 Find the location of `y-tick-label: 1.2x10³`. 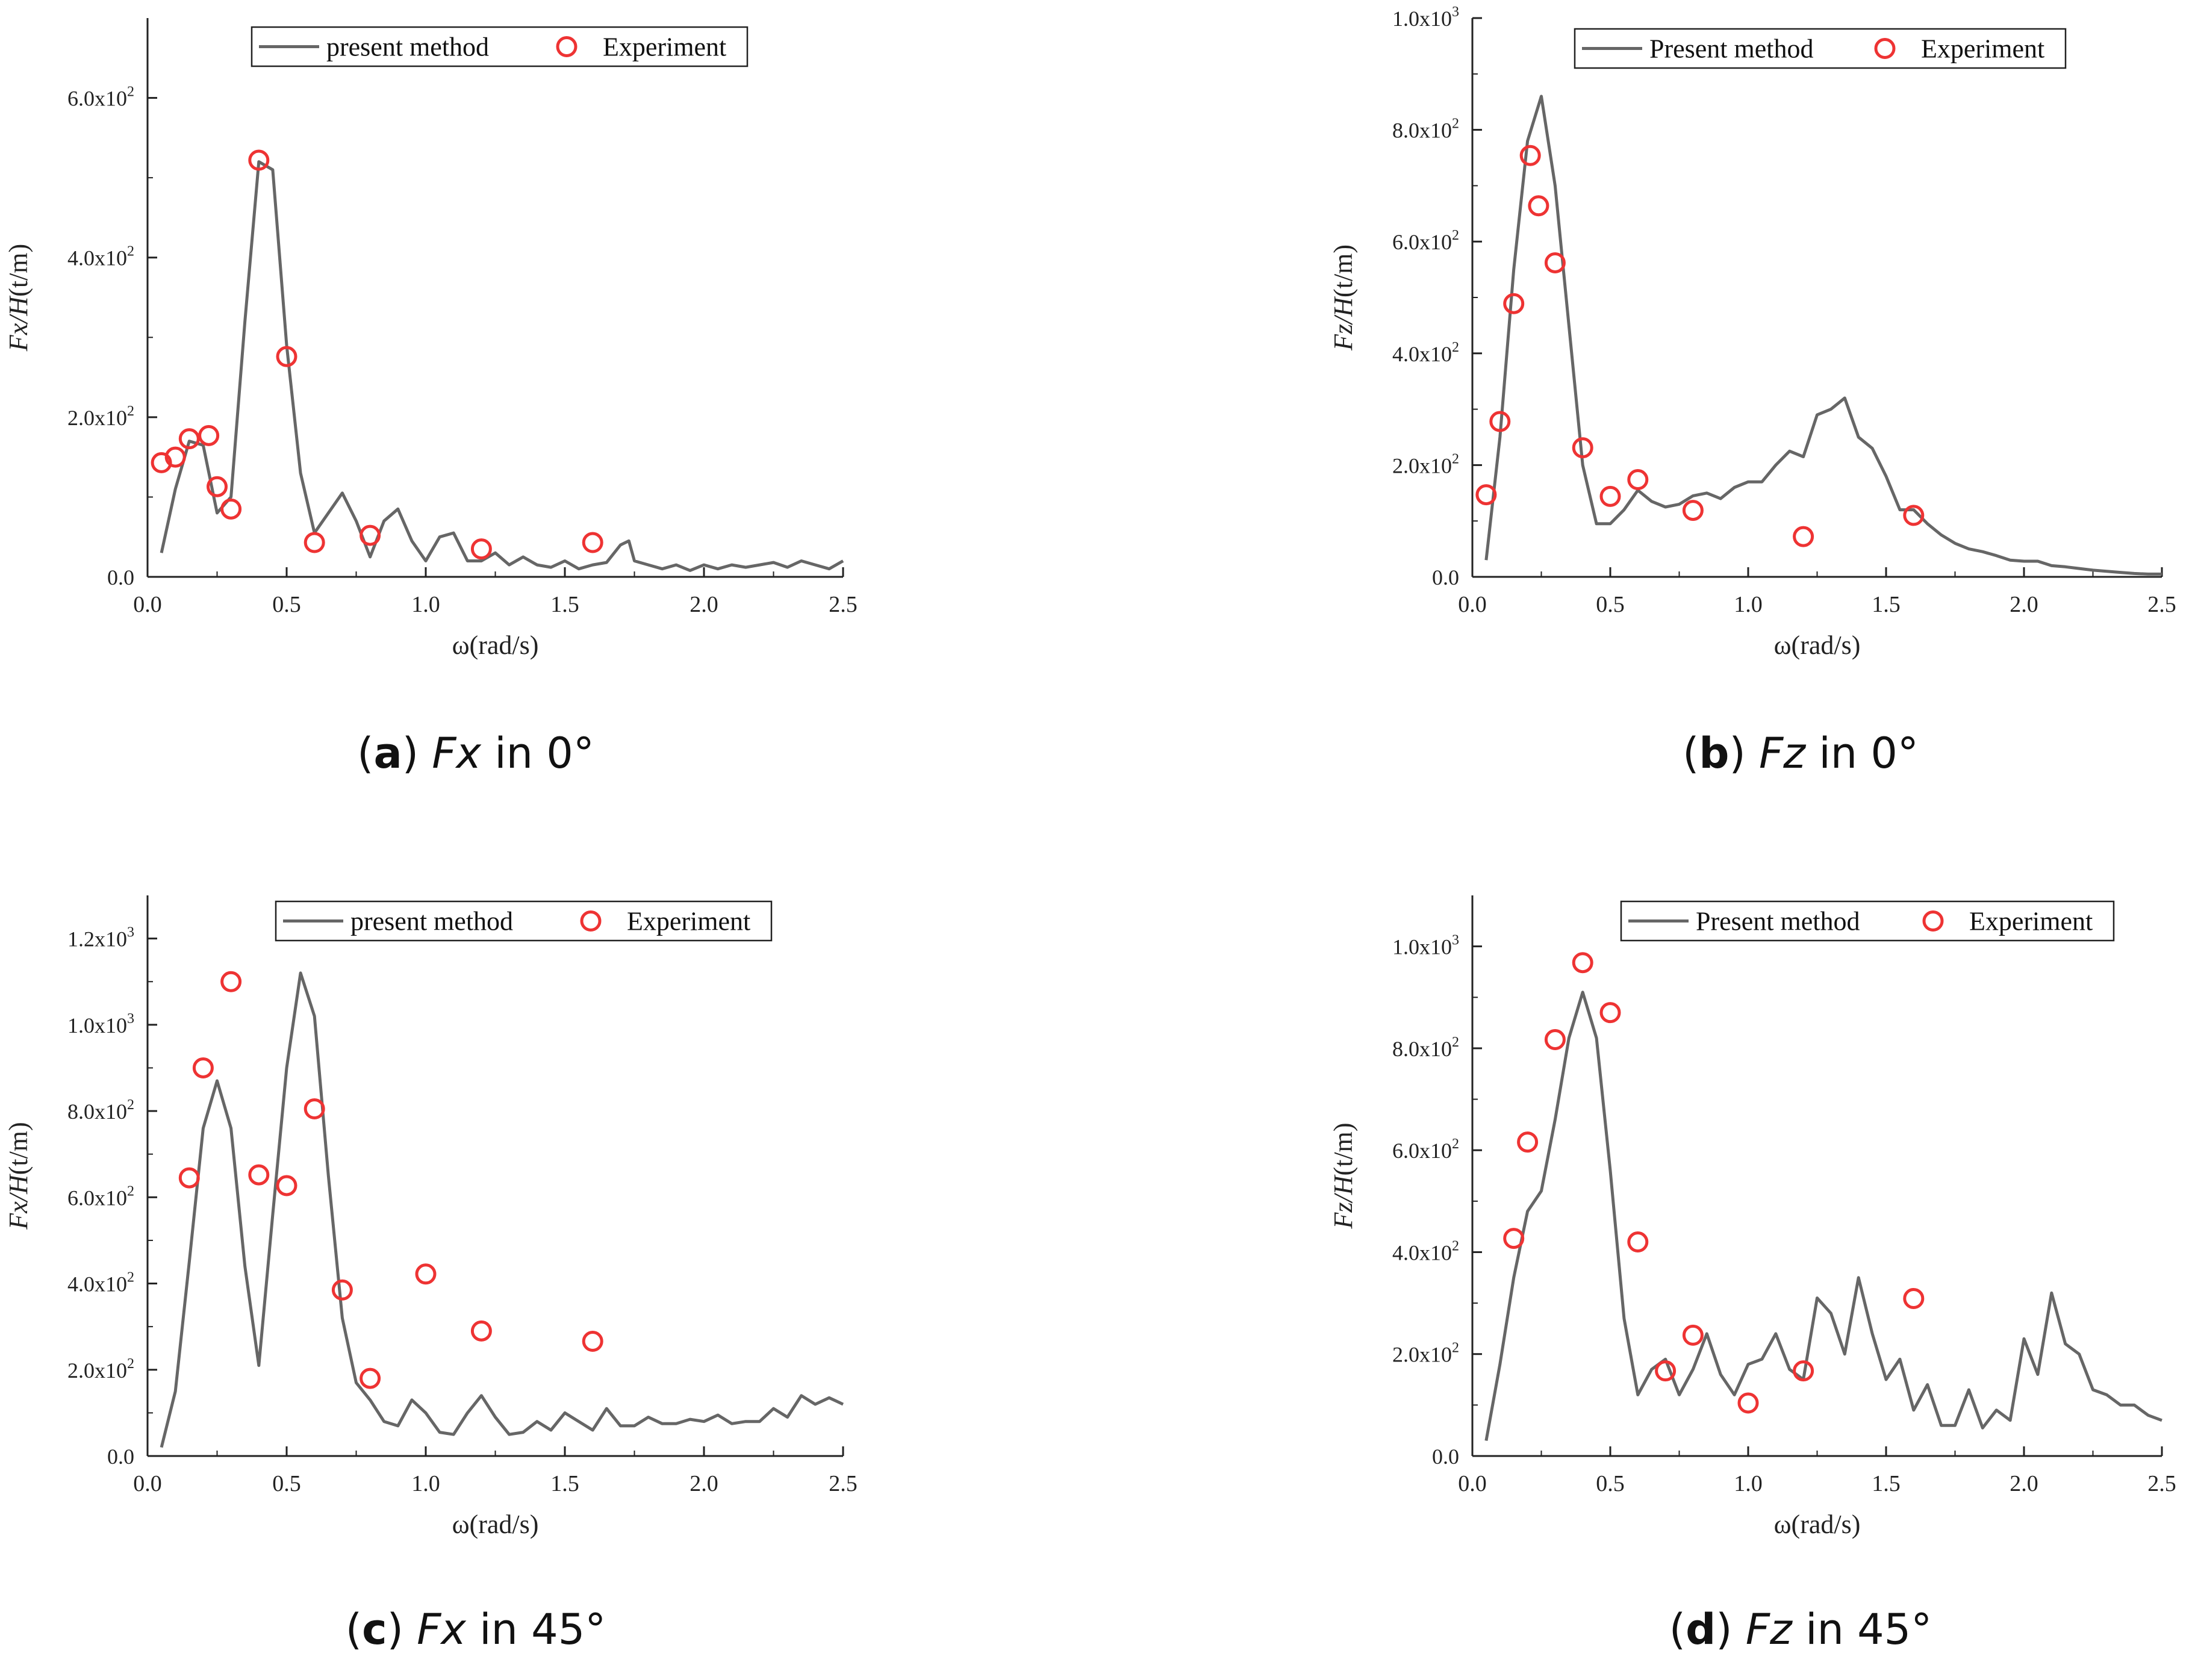

y-tick-label: 1.2x10³ is located at coordinates (100, 938).